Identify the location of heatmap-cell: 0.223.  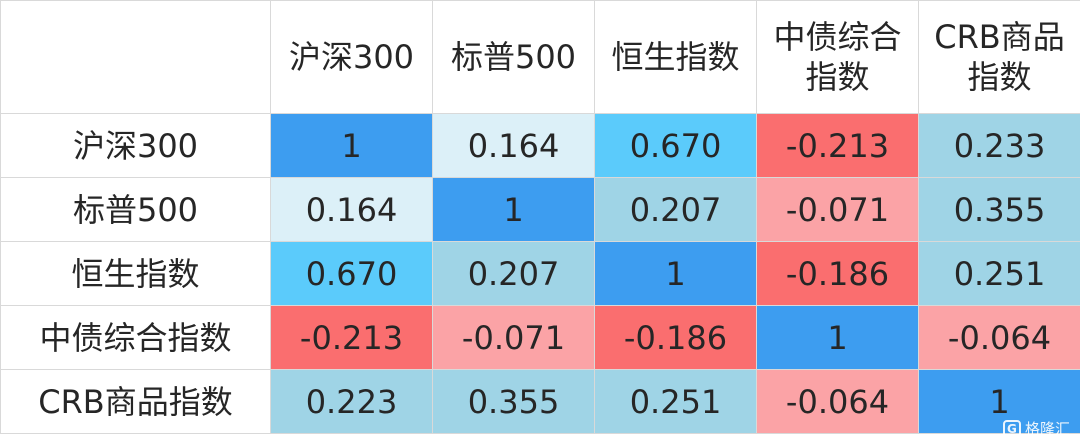
(351, 401).